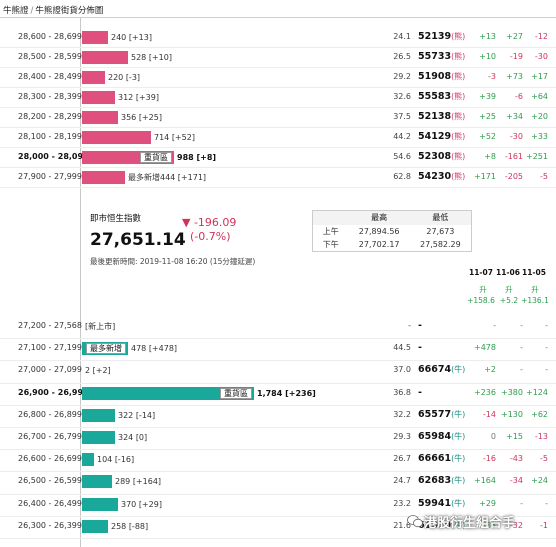 The height and width of the screenshot is (547, 556). Describe the element at coordinates (402, 436) in the screenshot. I see `distance-pct: 29.3` at that location.